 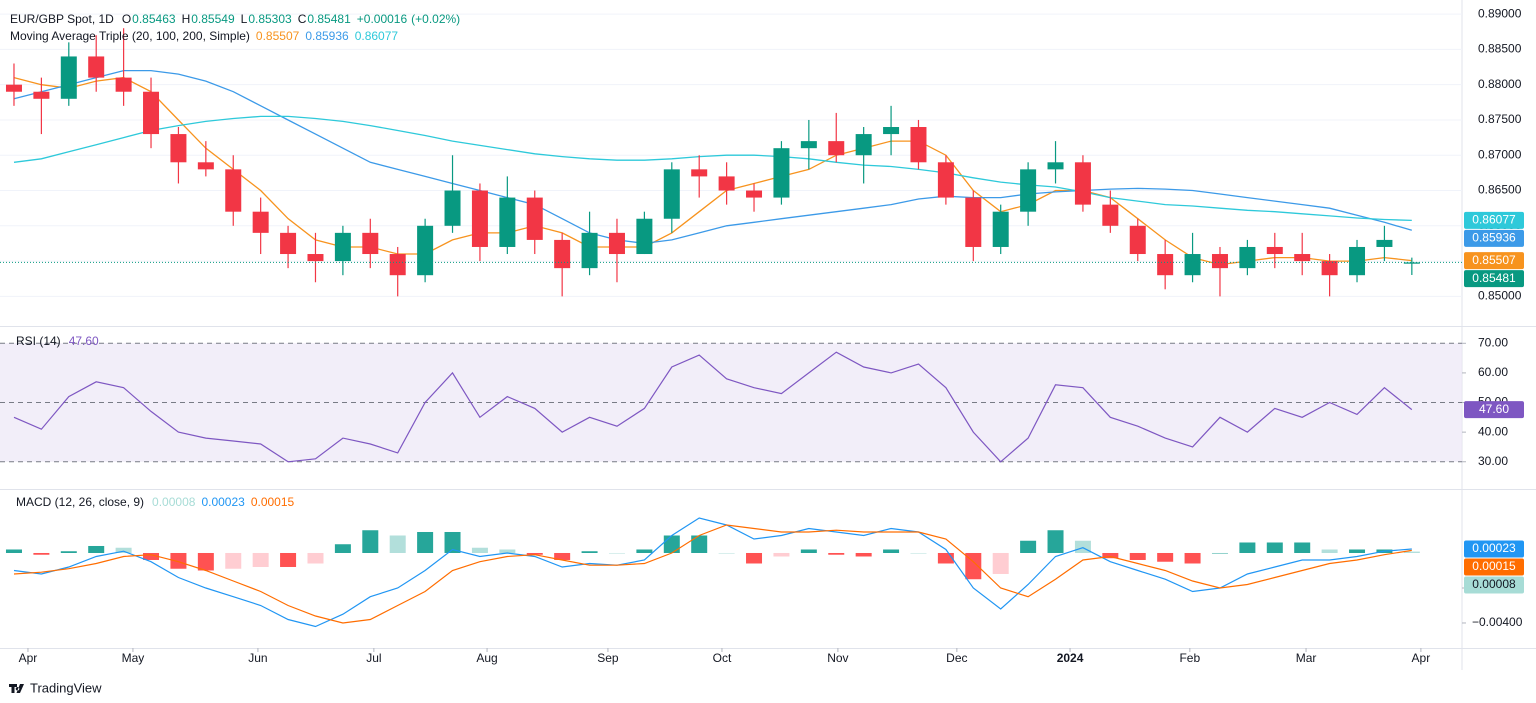 What do you see at coordinates (126, 19) in the screenshot?
I see `ohlc-key: O` at bounding box center [126, 19].